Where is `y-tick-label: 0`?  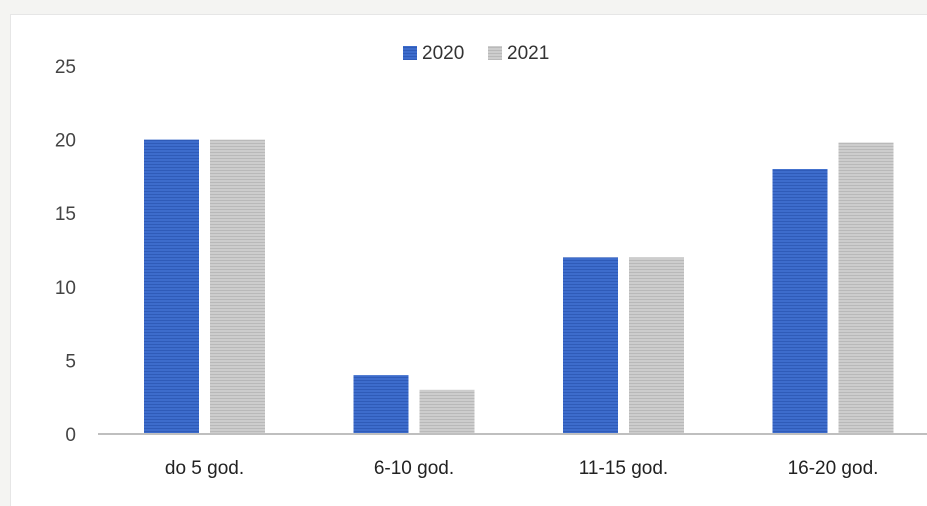
y-tick-label: 0 is located at coordinates (70, 435).